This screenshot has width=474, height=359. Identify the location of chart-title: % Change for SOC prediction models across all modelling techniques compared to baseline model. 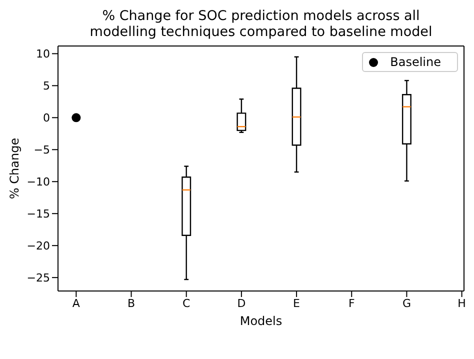
(261, 24).